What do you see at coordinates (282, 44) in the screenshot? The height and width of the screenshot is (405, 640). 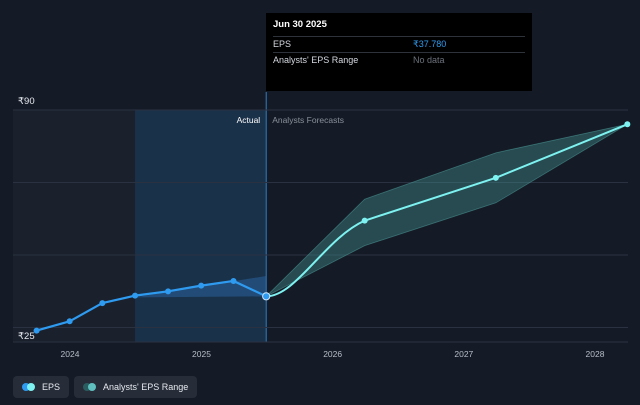 I see `tooltip-eps-label: EPS` at bounding box center [282, 44].